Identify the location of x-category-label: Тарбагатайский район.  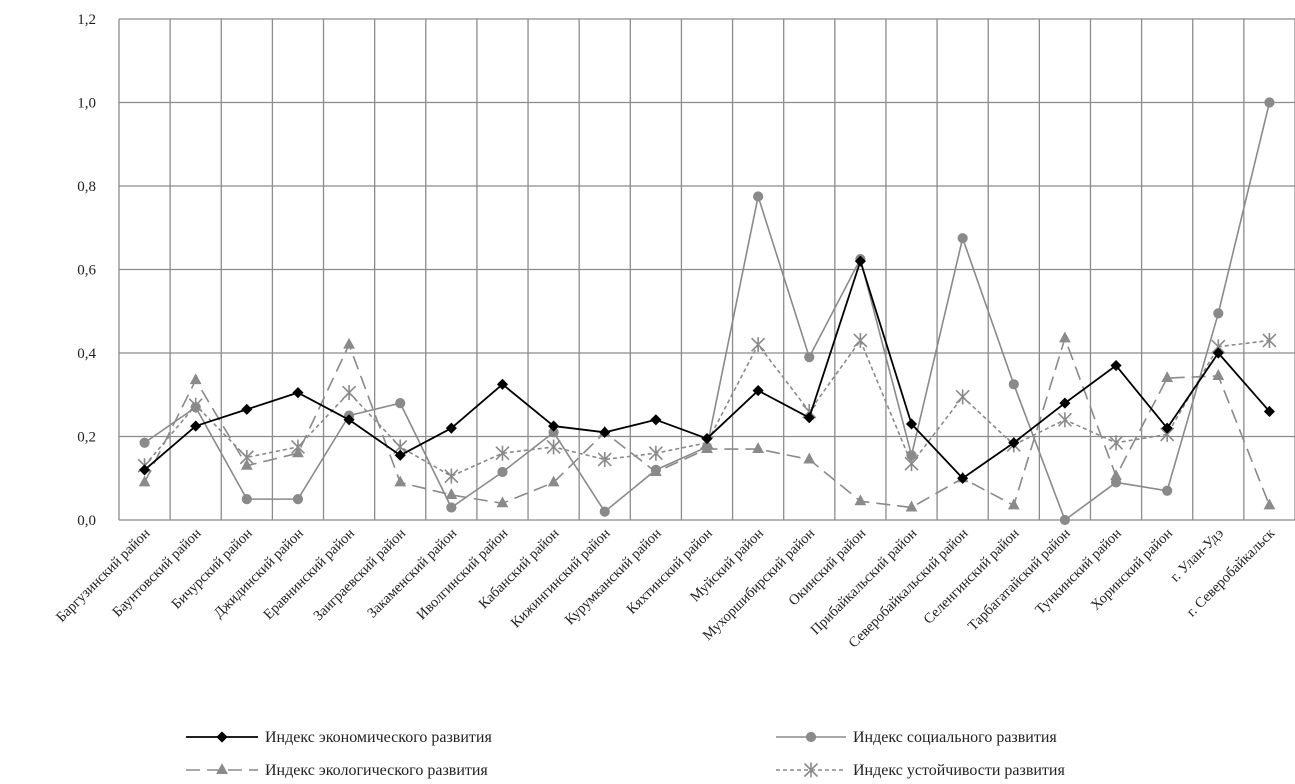
(1019, 579).